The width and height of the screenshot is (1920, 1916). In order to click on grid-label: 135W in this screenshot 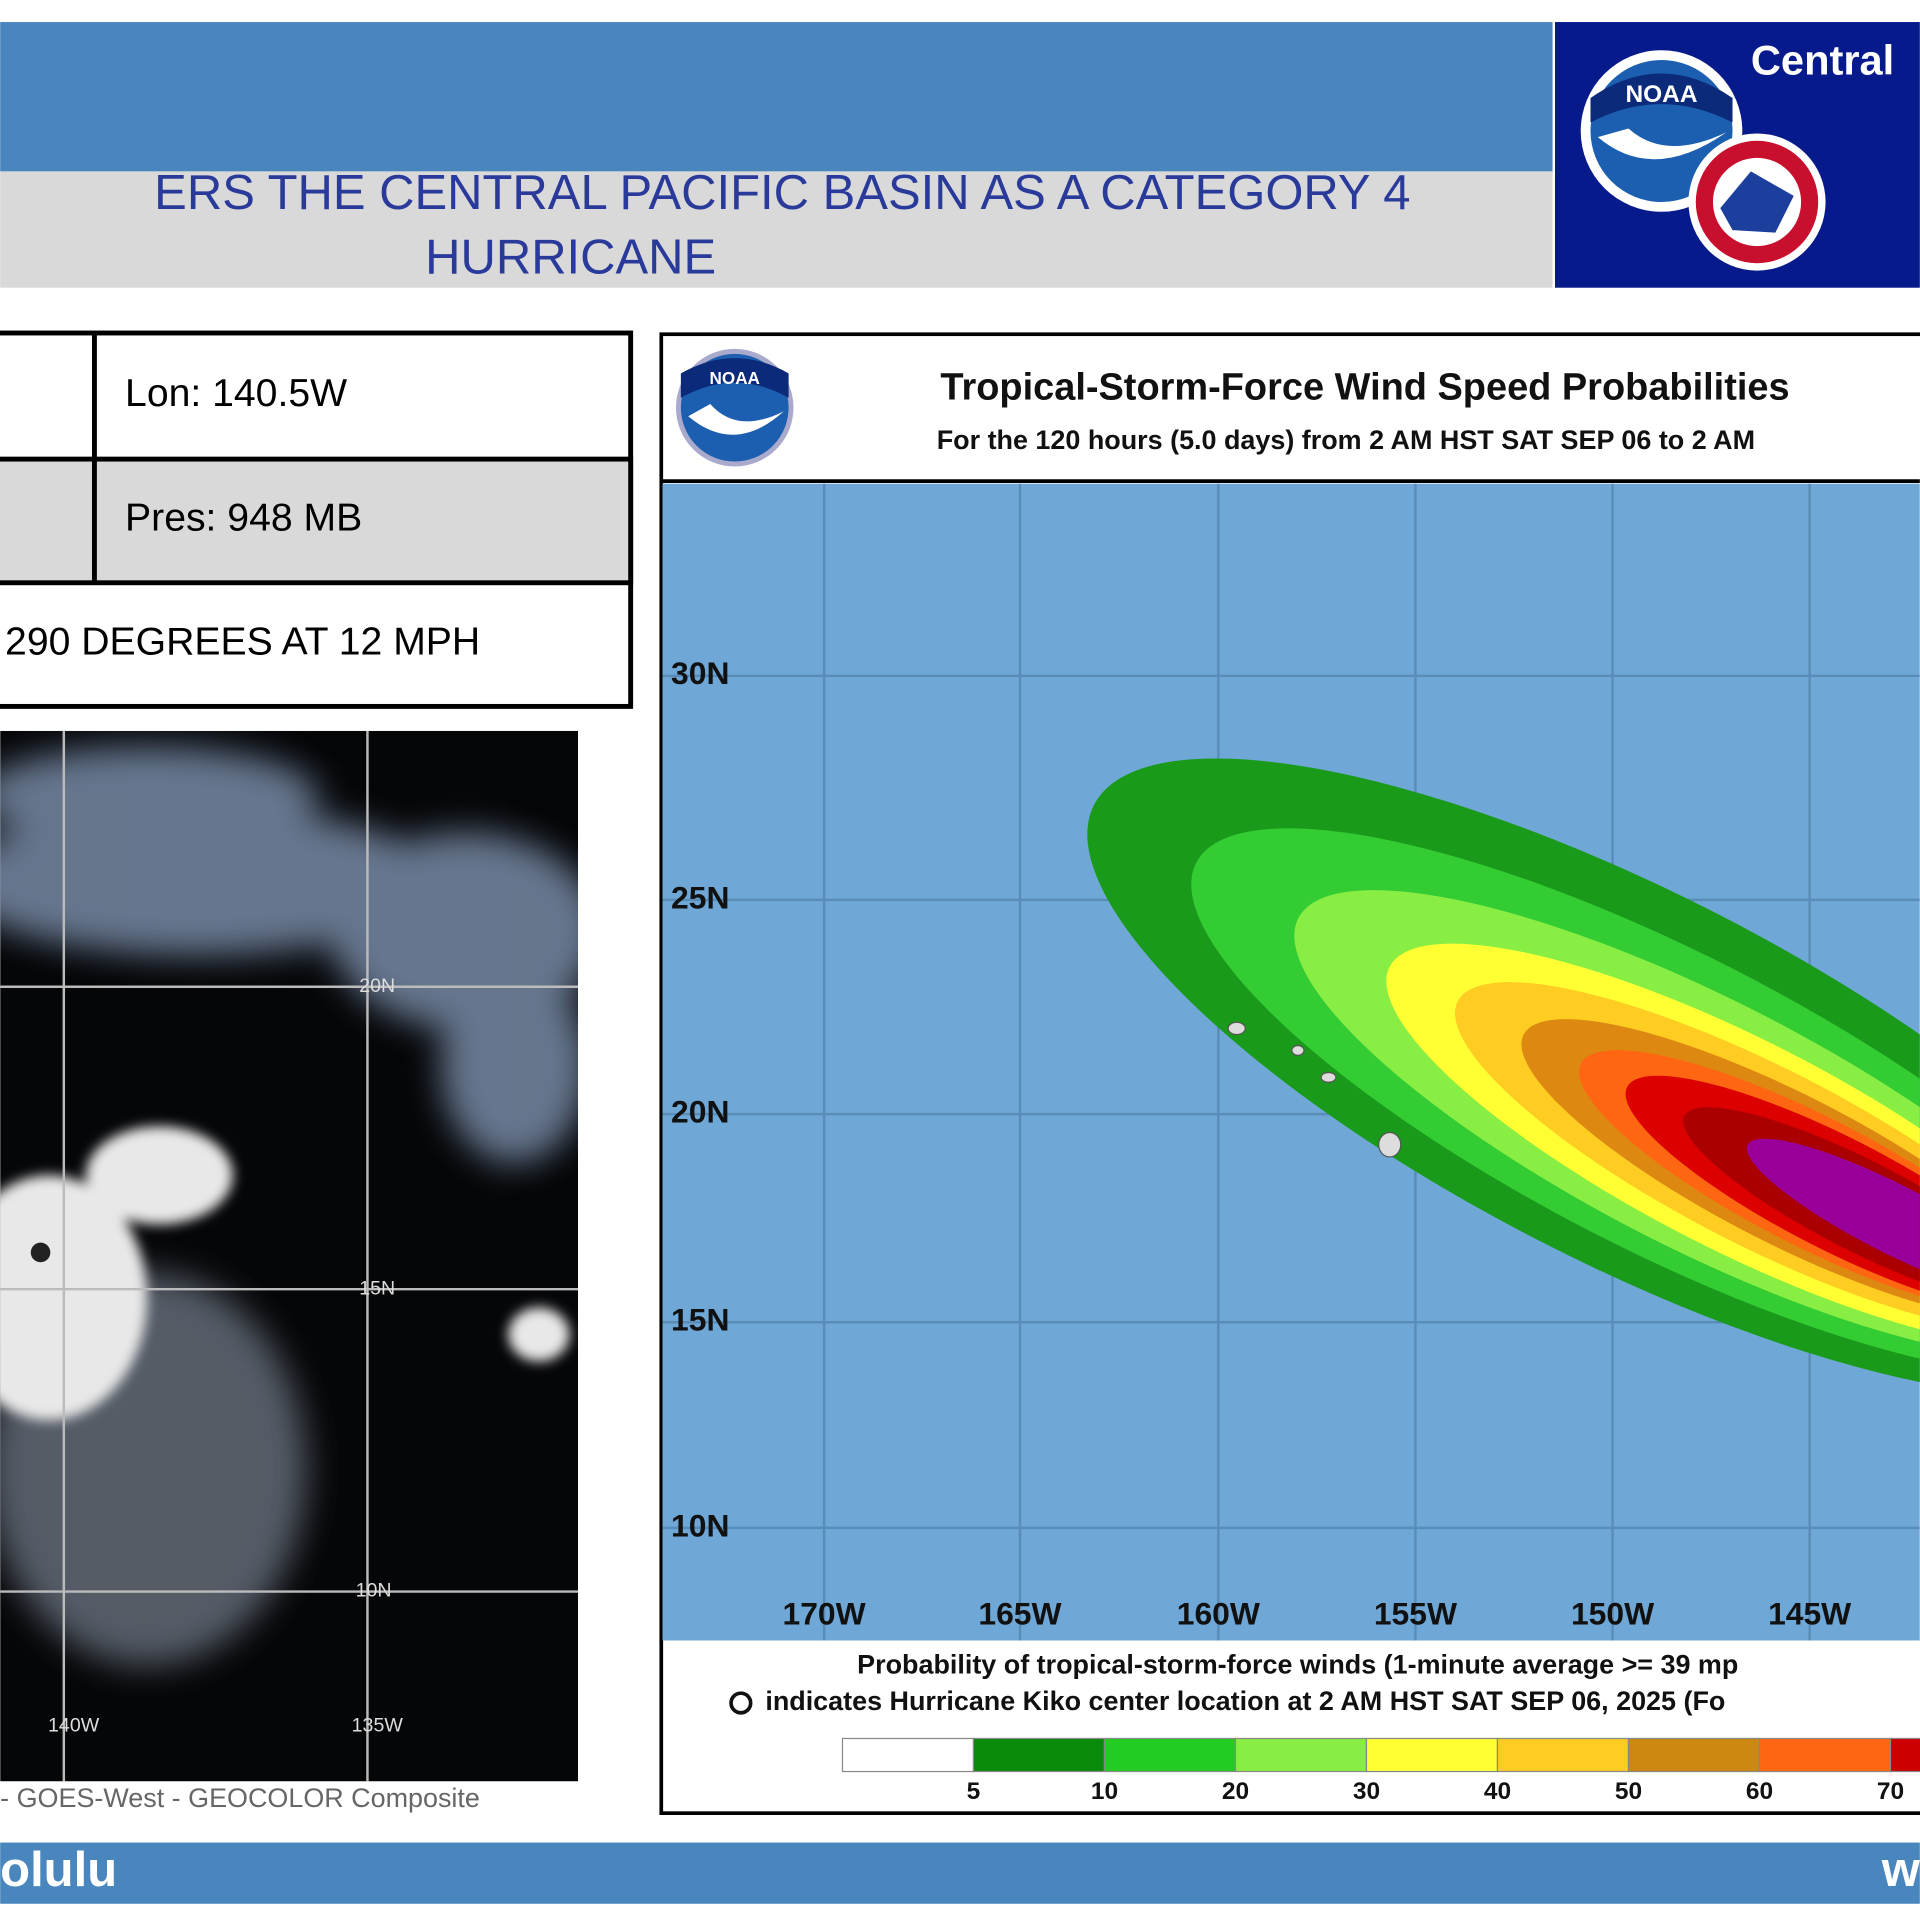, I will do `click(378, 1725)`.